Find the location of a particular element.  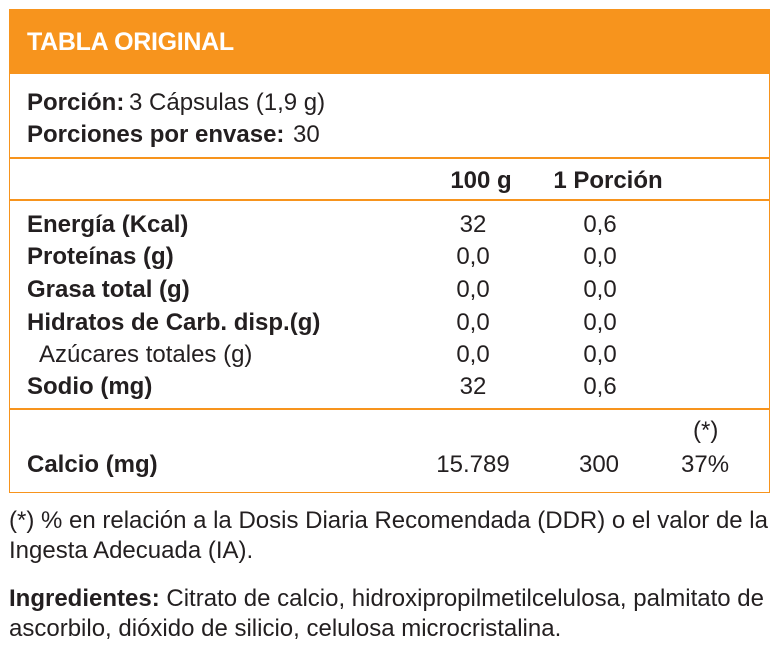

column-header-portion: 1 Porción is located at coordinates (608, 180).